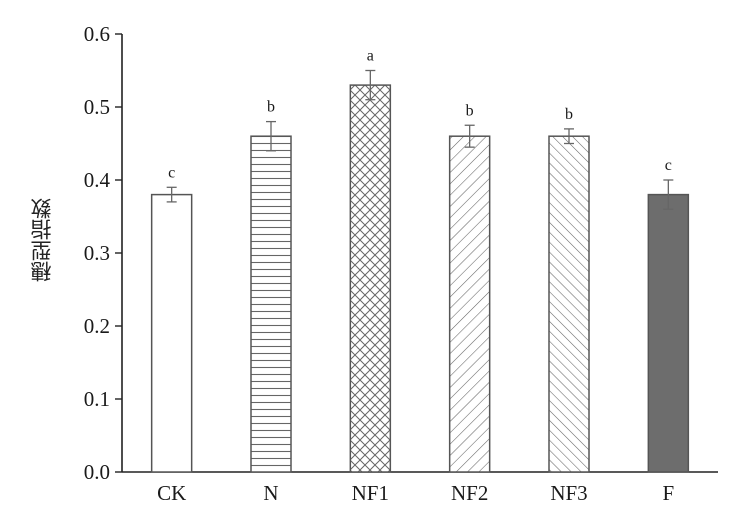 This screenshot has width=756, height=513. Describe the element at coordinates (668, 493) in the screenshot. I see `x-tick-label: F` at that location.